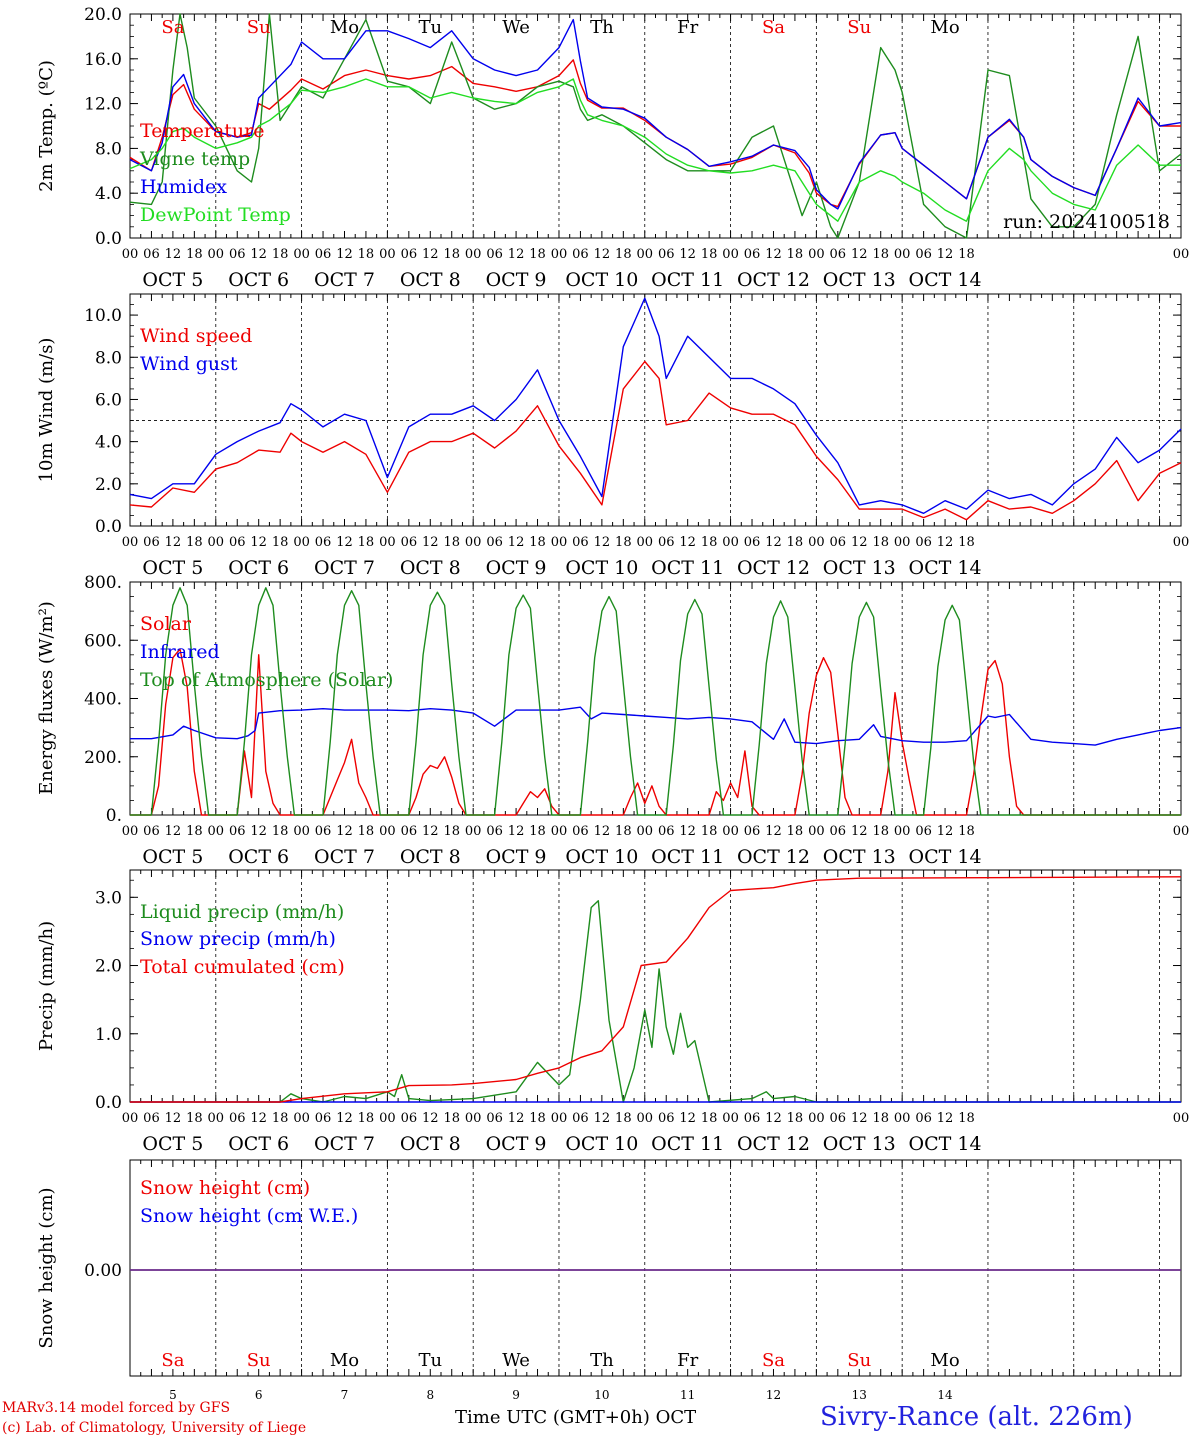  I want to click on day-number-label: 5, so click(173, 1394).